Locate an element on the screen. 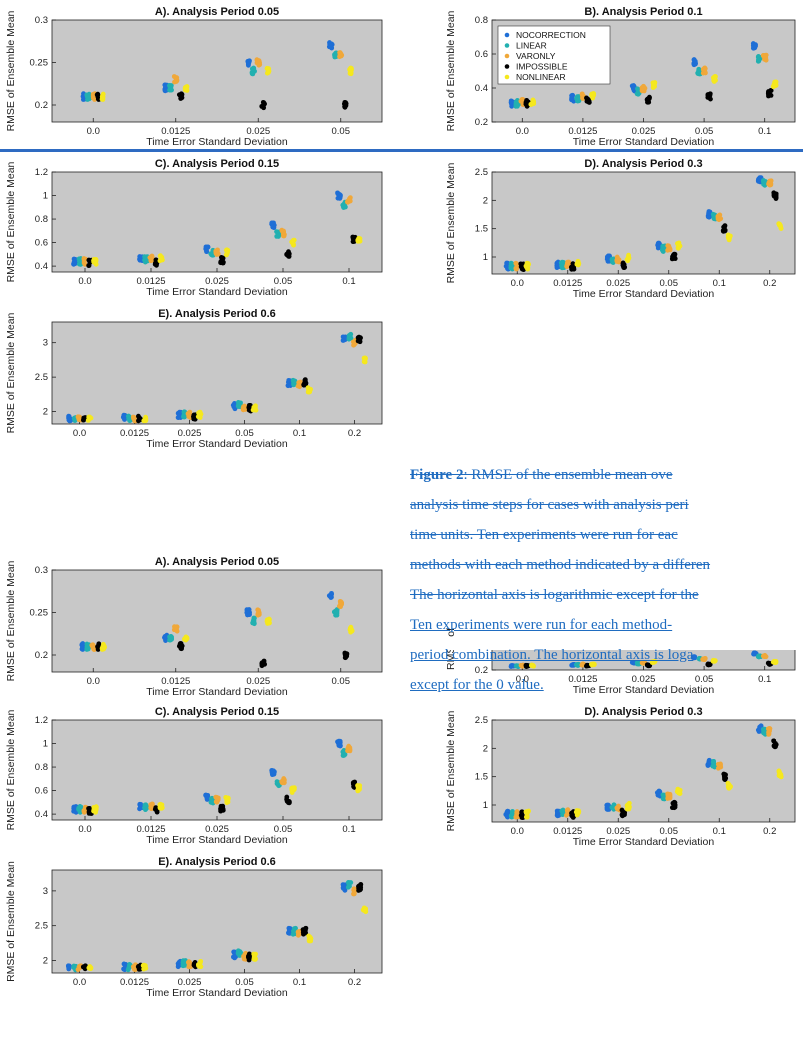 This screenshot has height=1041, width=803. caption-line-8: except for the 0 value. is located at coordinates (477, 685).